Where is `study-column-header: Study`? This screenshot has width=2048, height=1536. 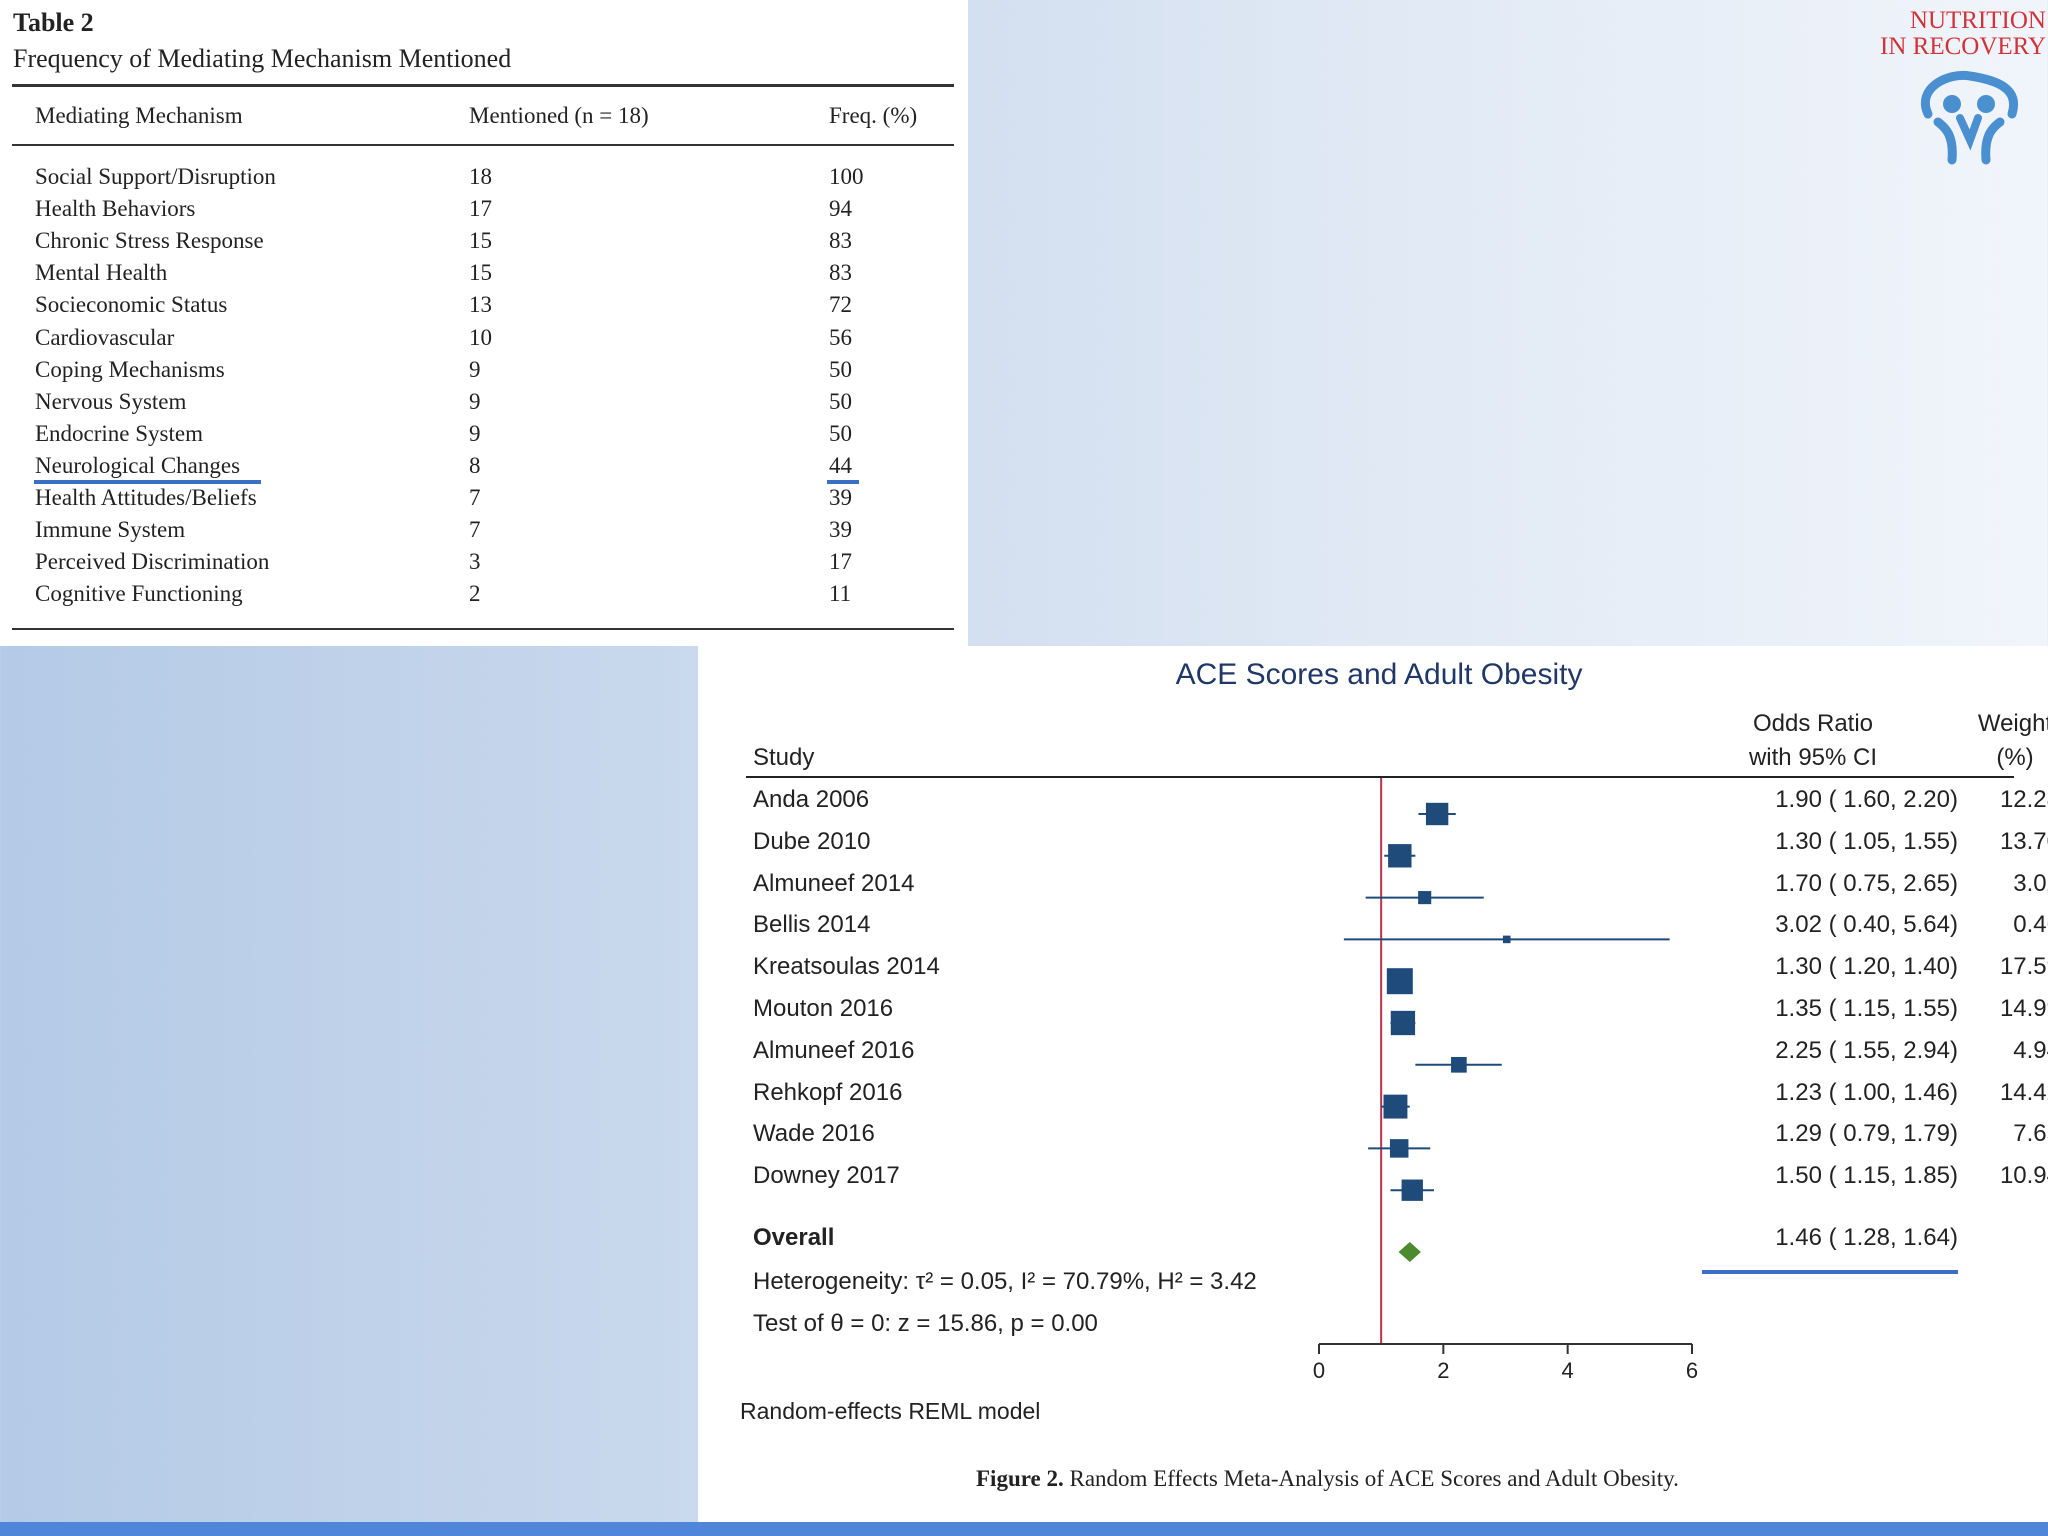
study-column-header: Study is located at coordinates (784, 757).